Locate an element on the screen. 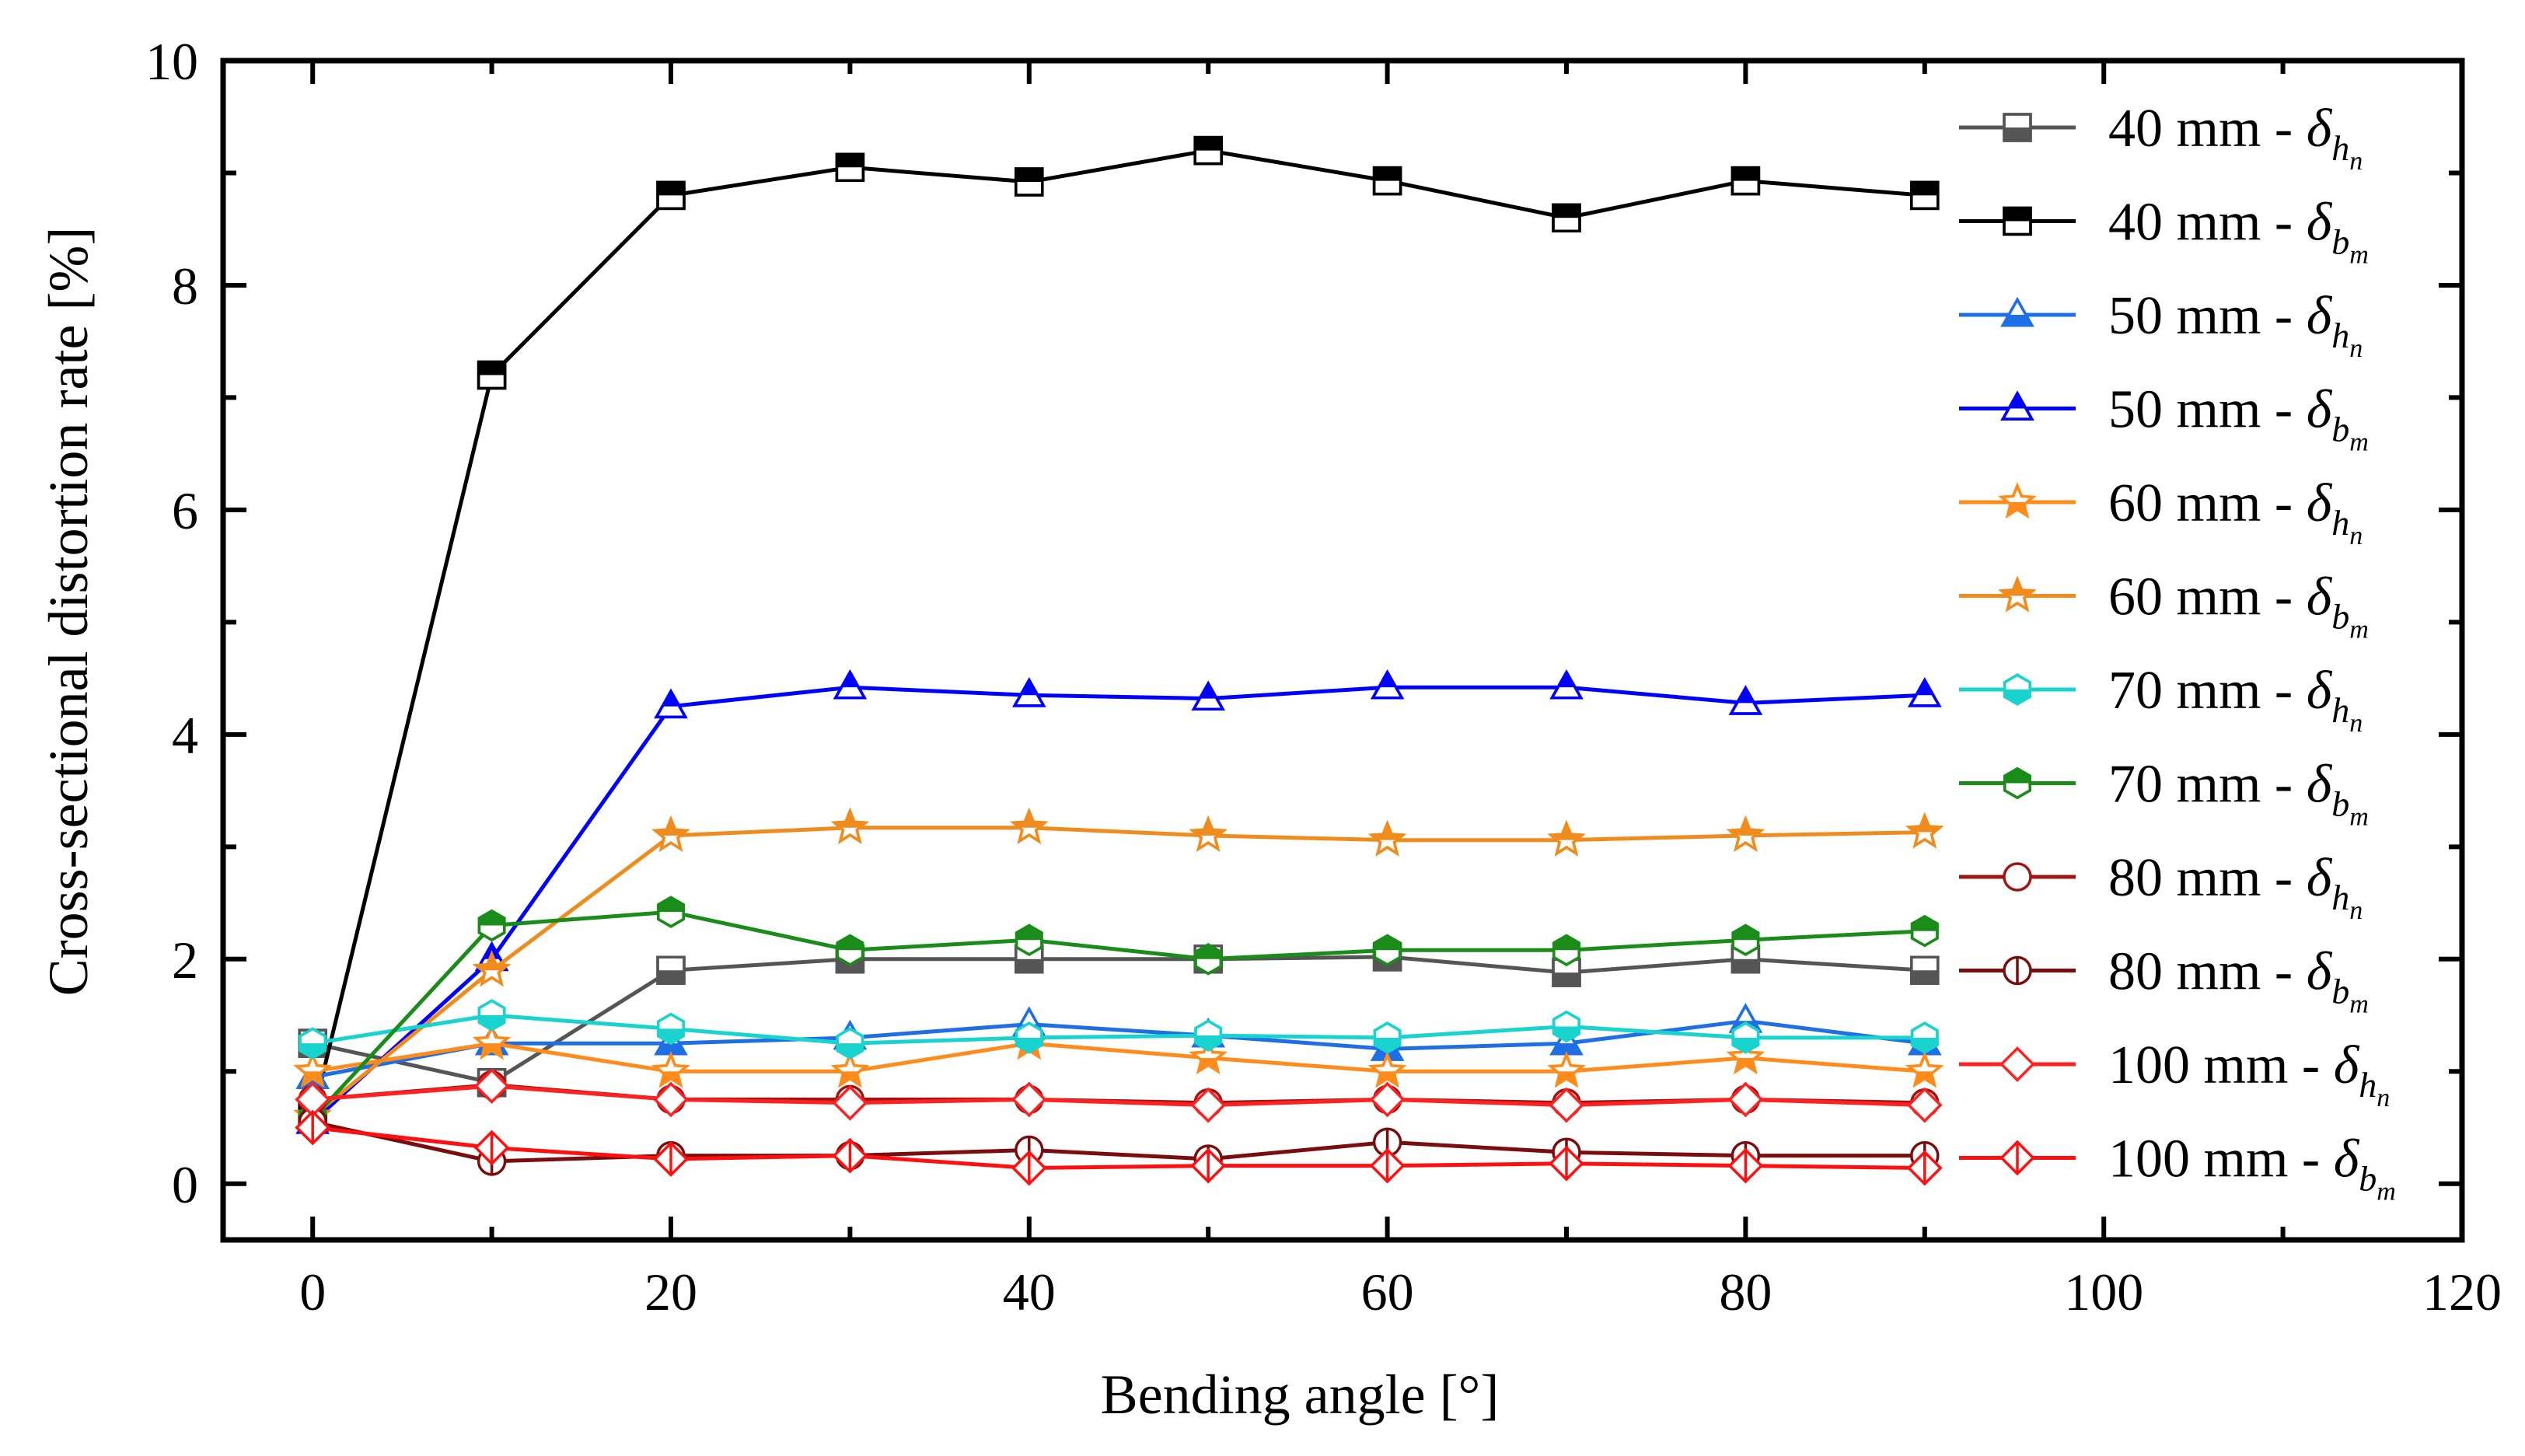 Image resolution: width=2525 pixels, height=1456 pixels. y-axis-title: Cross-sectional distortion rate [%] is located at coordinates (68, 612).